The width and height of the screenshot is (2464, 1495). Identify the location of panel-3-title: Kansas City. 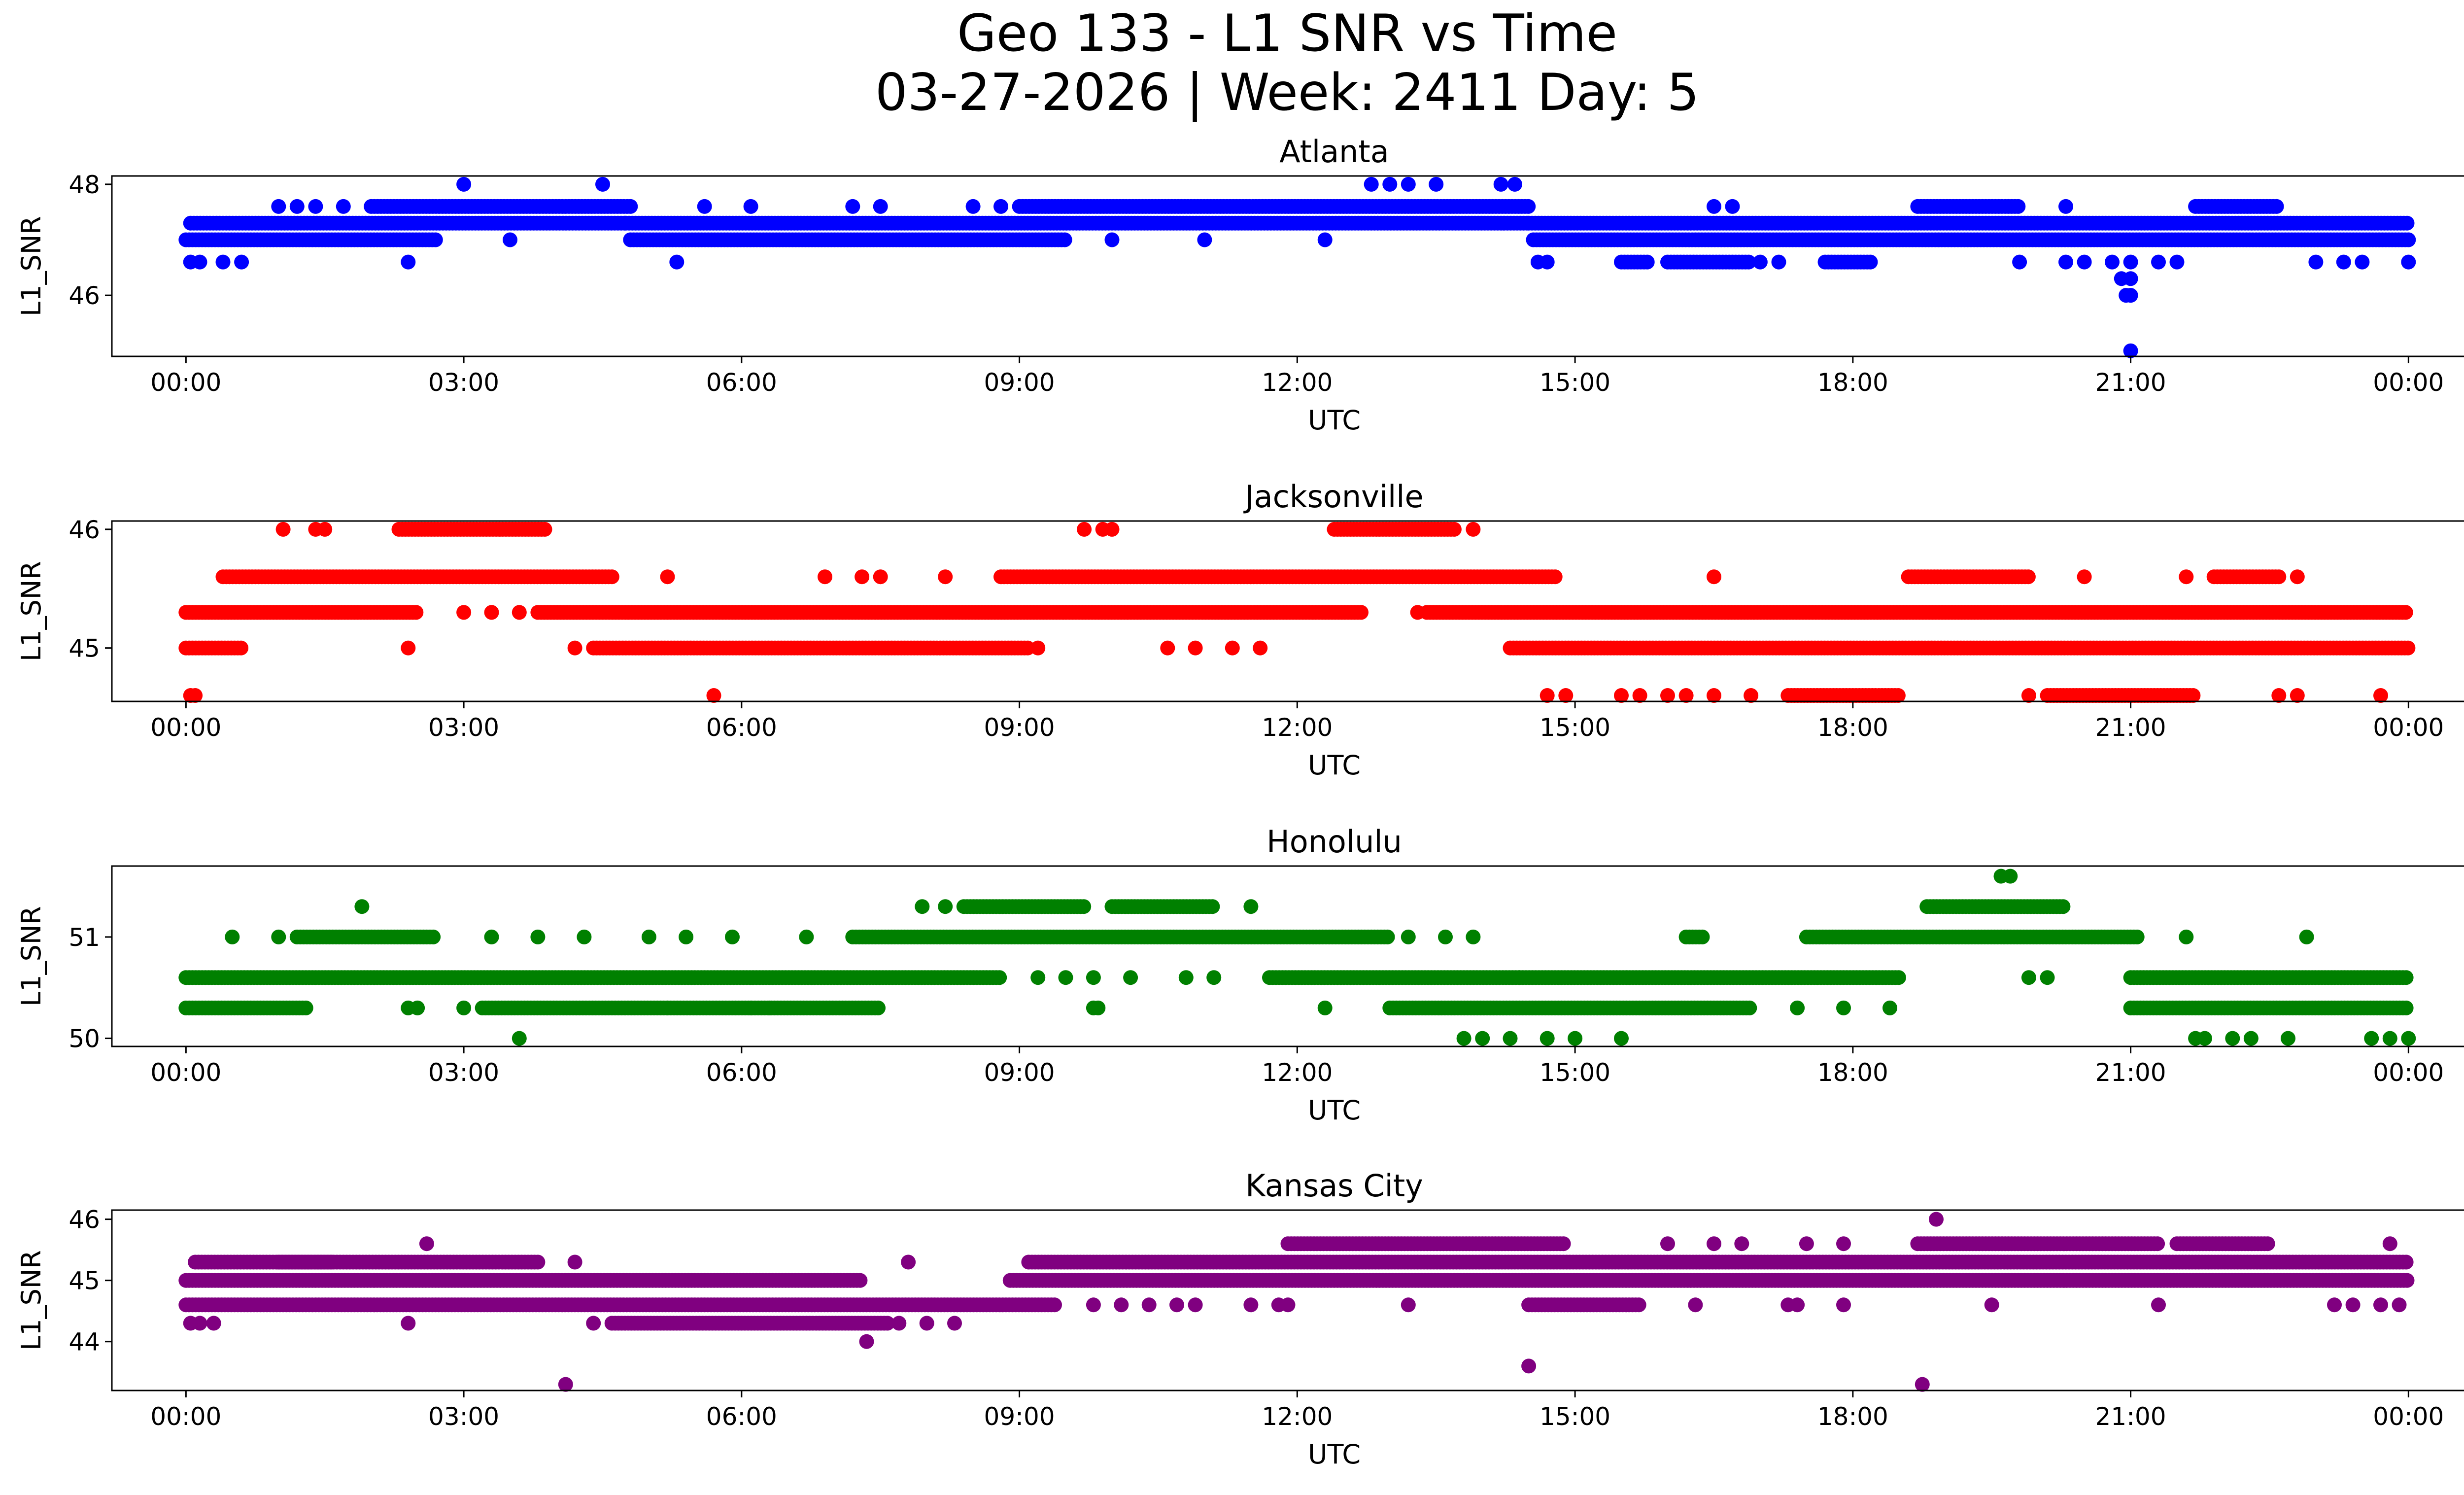
(1334, 1186).